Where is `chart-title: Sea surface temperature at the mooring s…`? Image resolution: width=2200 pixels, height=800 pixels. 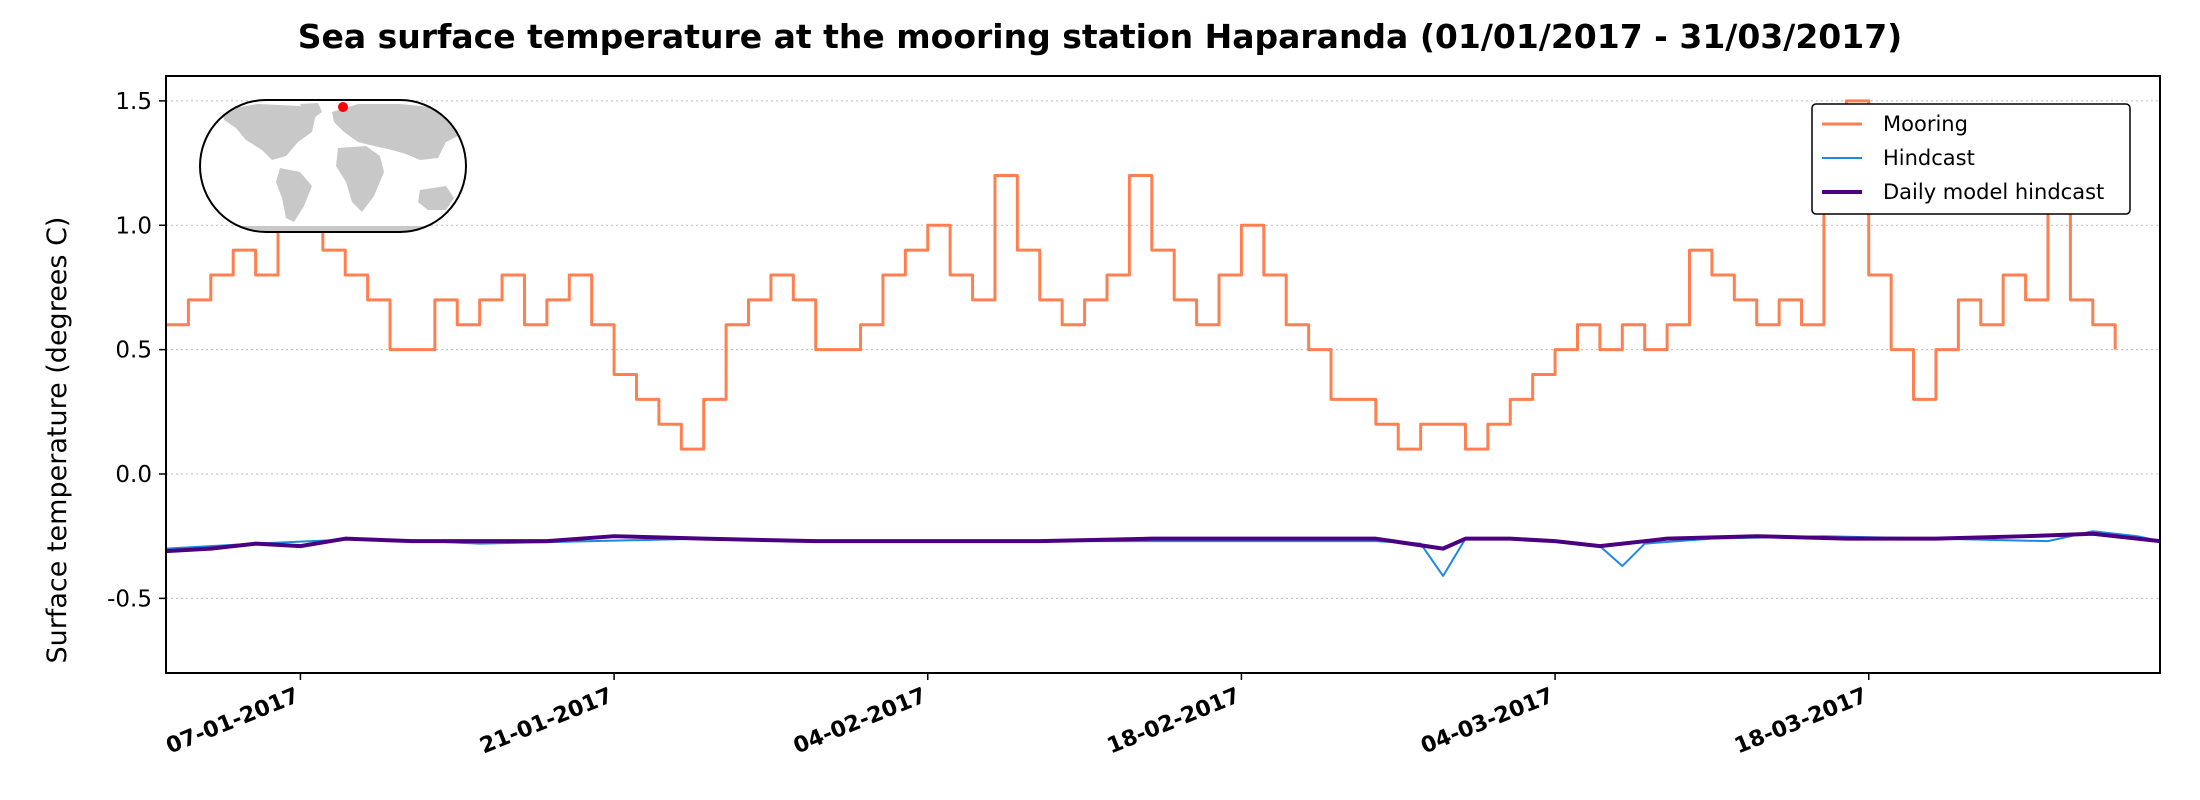
chart-title: Sea surface temperature at the mooring s… is located at coordinates (1100, 36).